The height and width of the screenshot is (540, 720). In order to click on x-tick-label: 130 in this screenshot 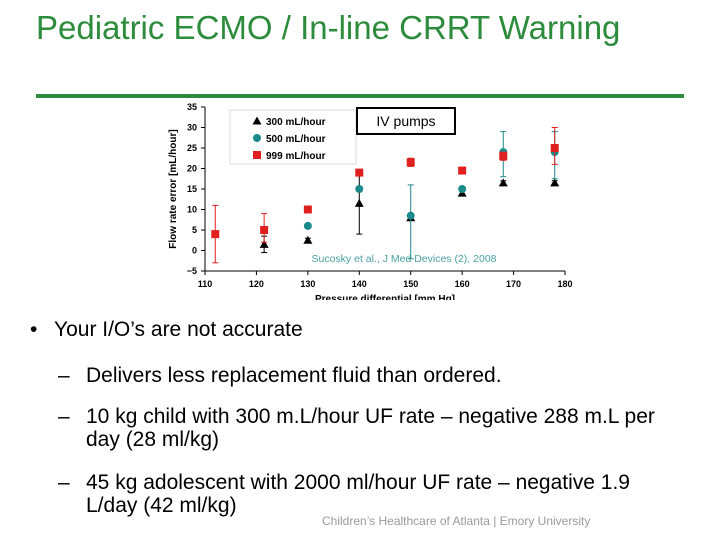, I will do `click(307, 284)`.